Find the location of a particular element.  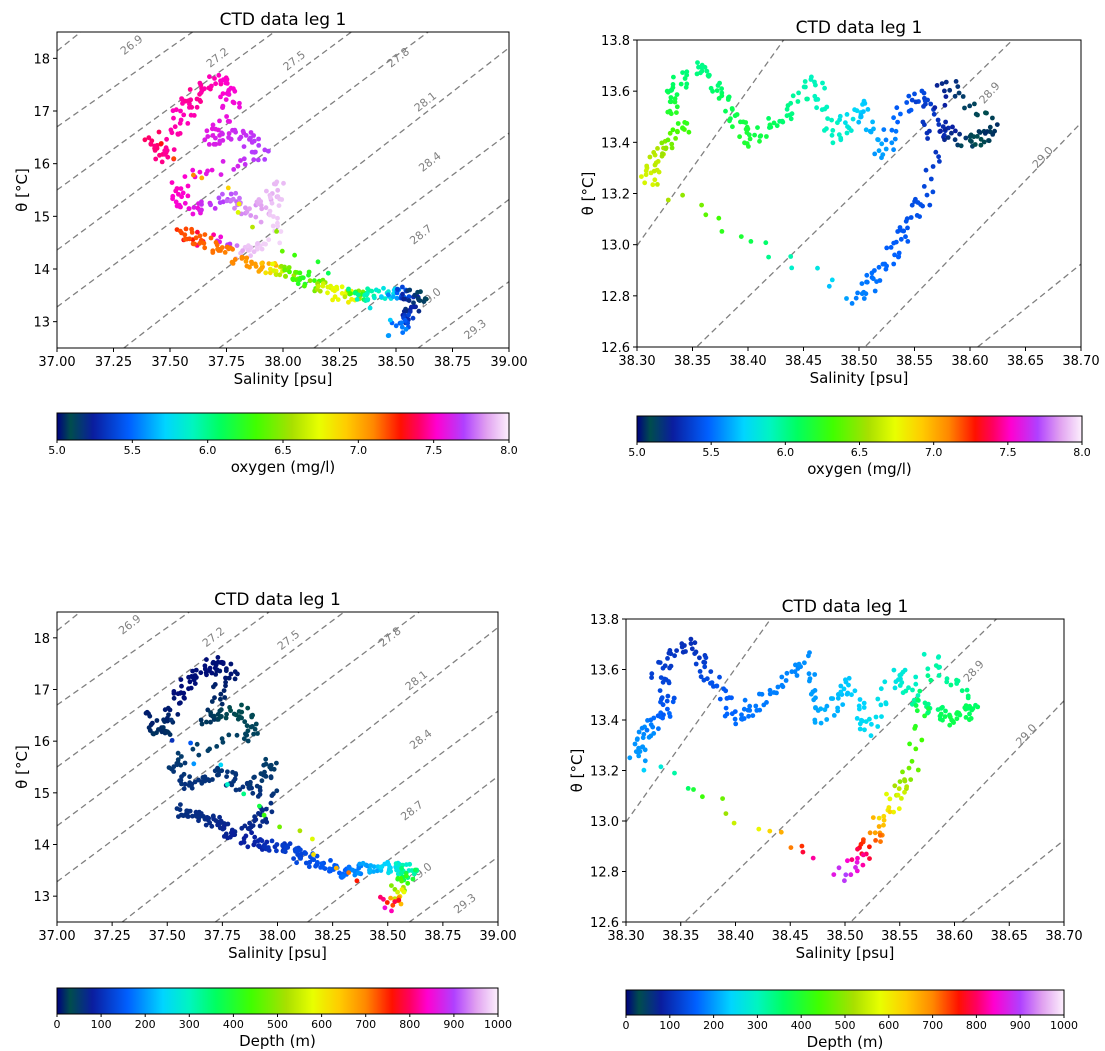

colorbar-tick-label: 200 is located at coordinates (145, 1024).